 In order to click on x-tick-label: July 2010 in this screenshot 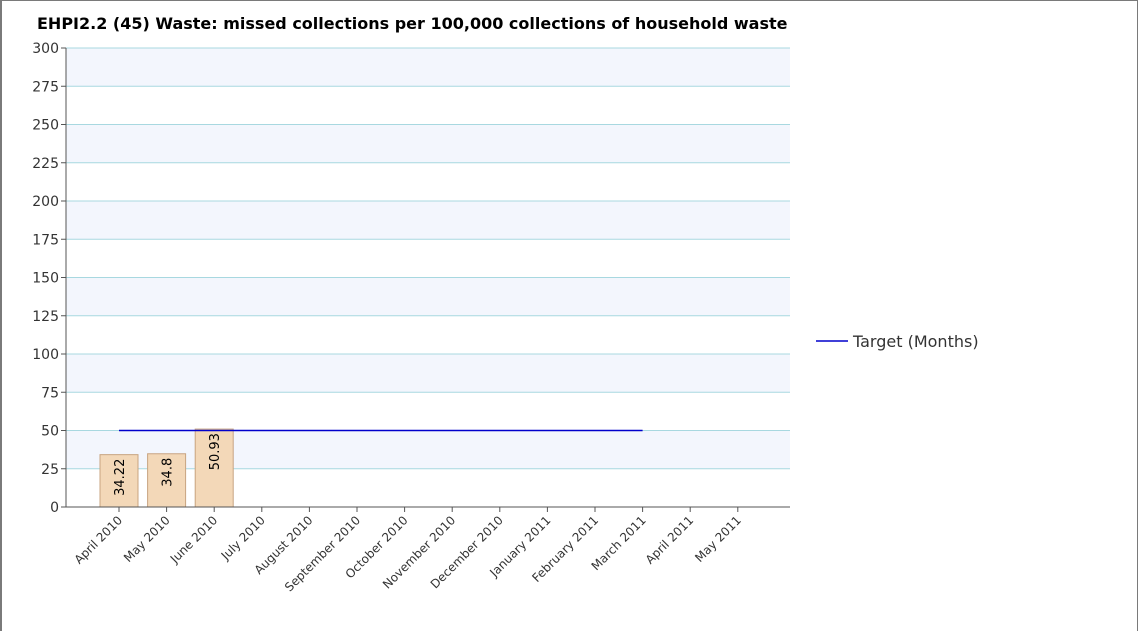, I will do `click(243, 538)`.